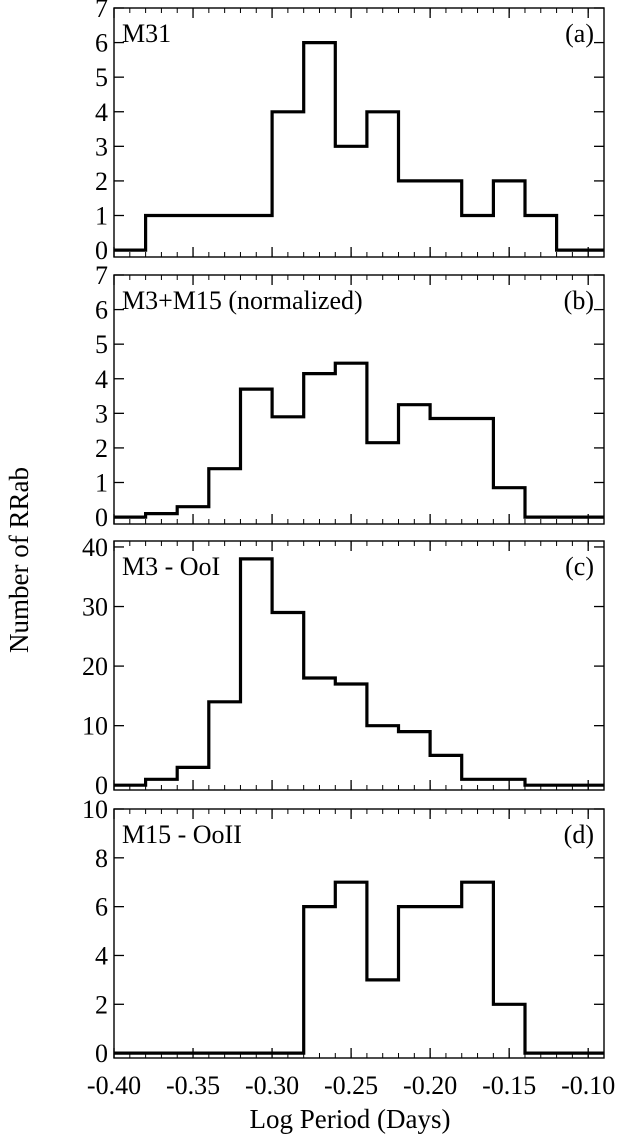 This screenshot has width=624, height=1135. I want to click on x-tick-label: -0.25, so click(351, 1085).